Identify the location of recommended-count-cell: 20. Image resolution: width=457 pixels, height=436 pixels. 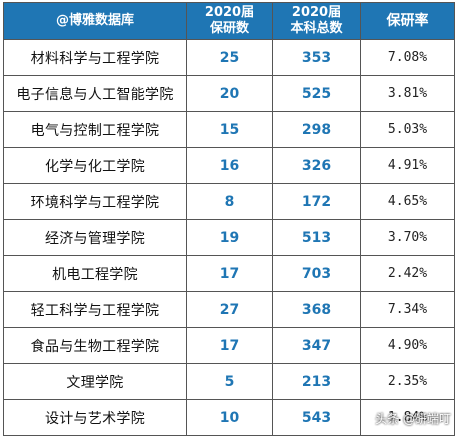
(229, 93).